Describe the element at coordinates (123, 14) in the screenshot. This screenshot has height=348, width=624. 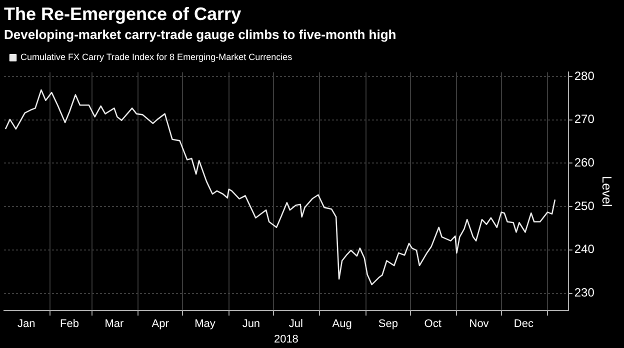
I see `chart-title: The Re-Emergence of Carry` at that location.